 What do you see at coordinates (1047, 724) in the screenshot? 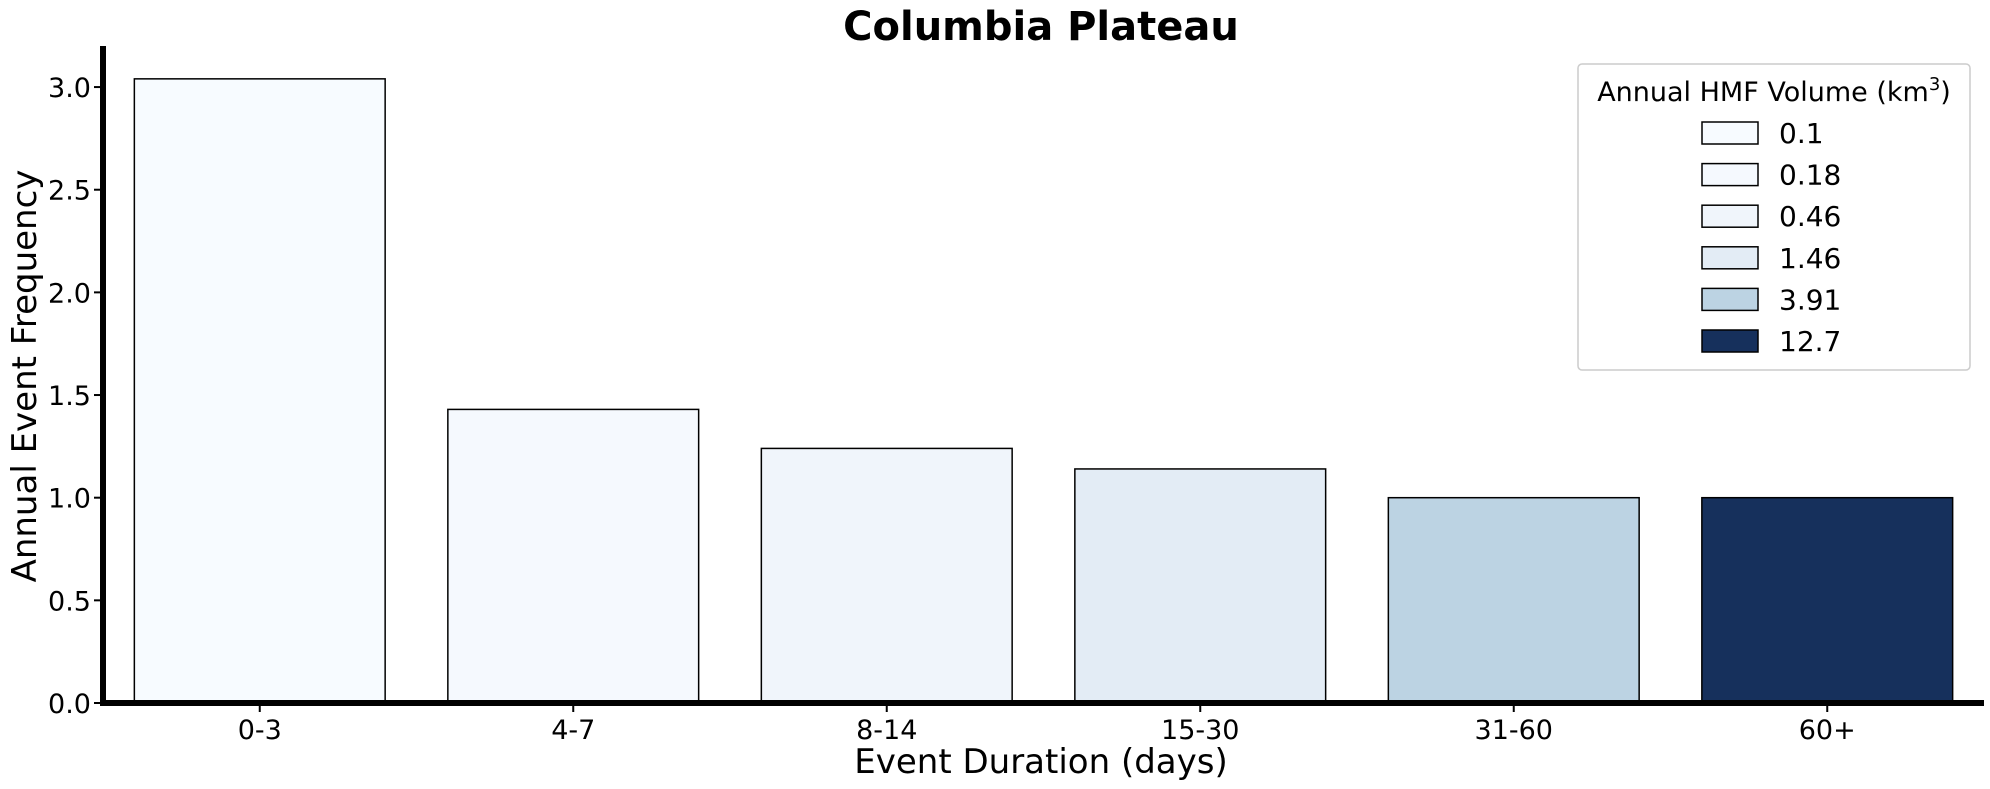
I see `x-axis-ticks: 0-3 4-7 8-14 15-30 31-60 60+` at bounding box center [1047, 724].